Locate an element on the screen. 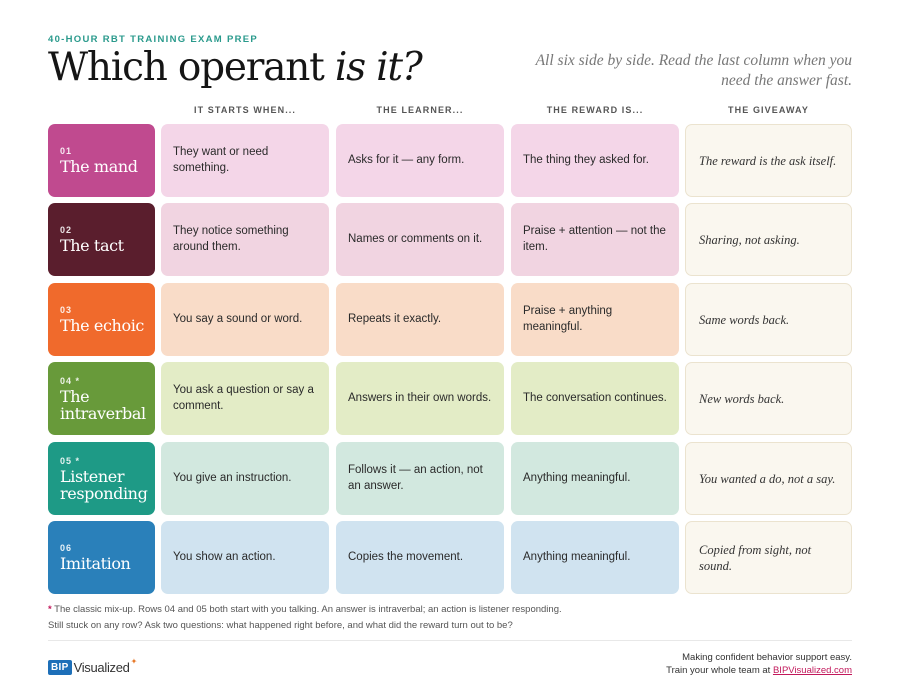 Image resolution: width=900 pixels, height=695 pixels. sparkle-icon: ✦ is located at coordinates (134, 661).